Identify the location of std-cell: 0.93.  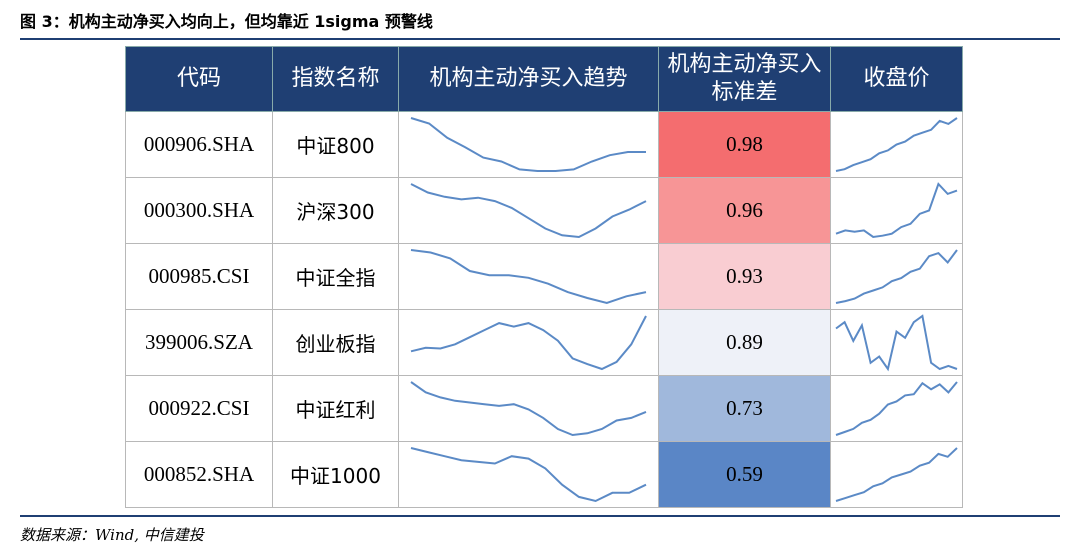
(744, 276).